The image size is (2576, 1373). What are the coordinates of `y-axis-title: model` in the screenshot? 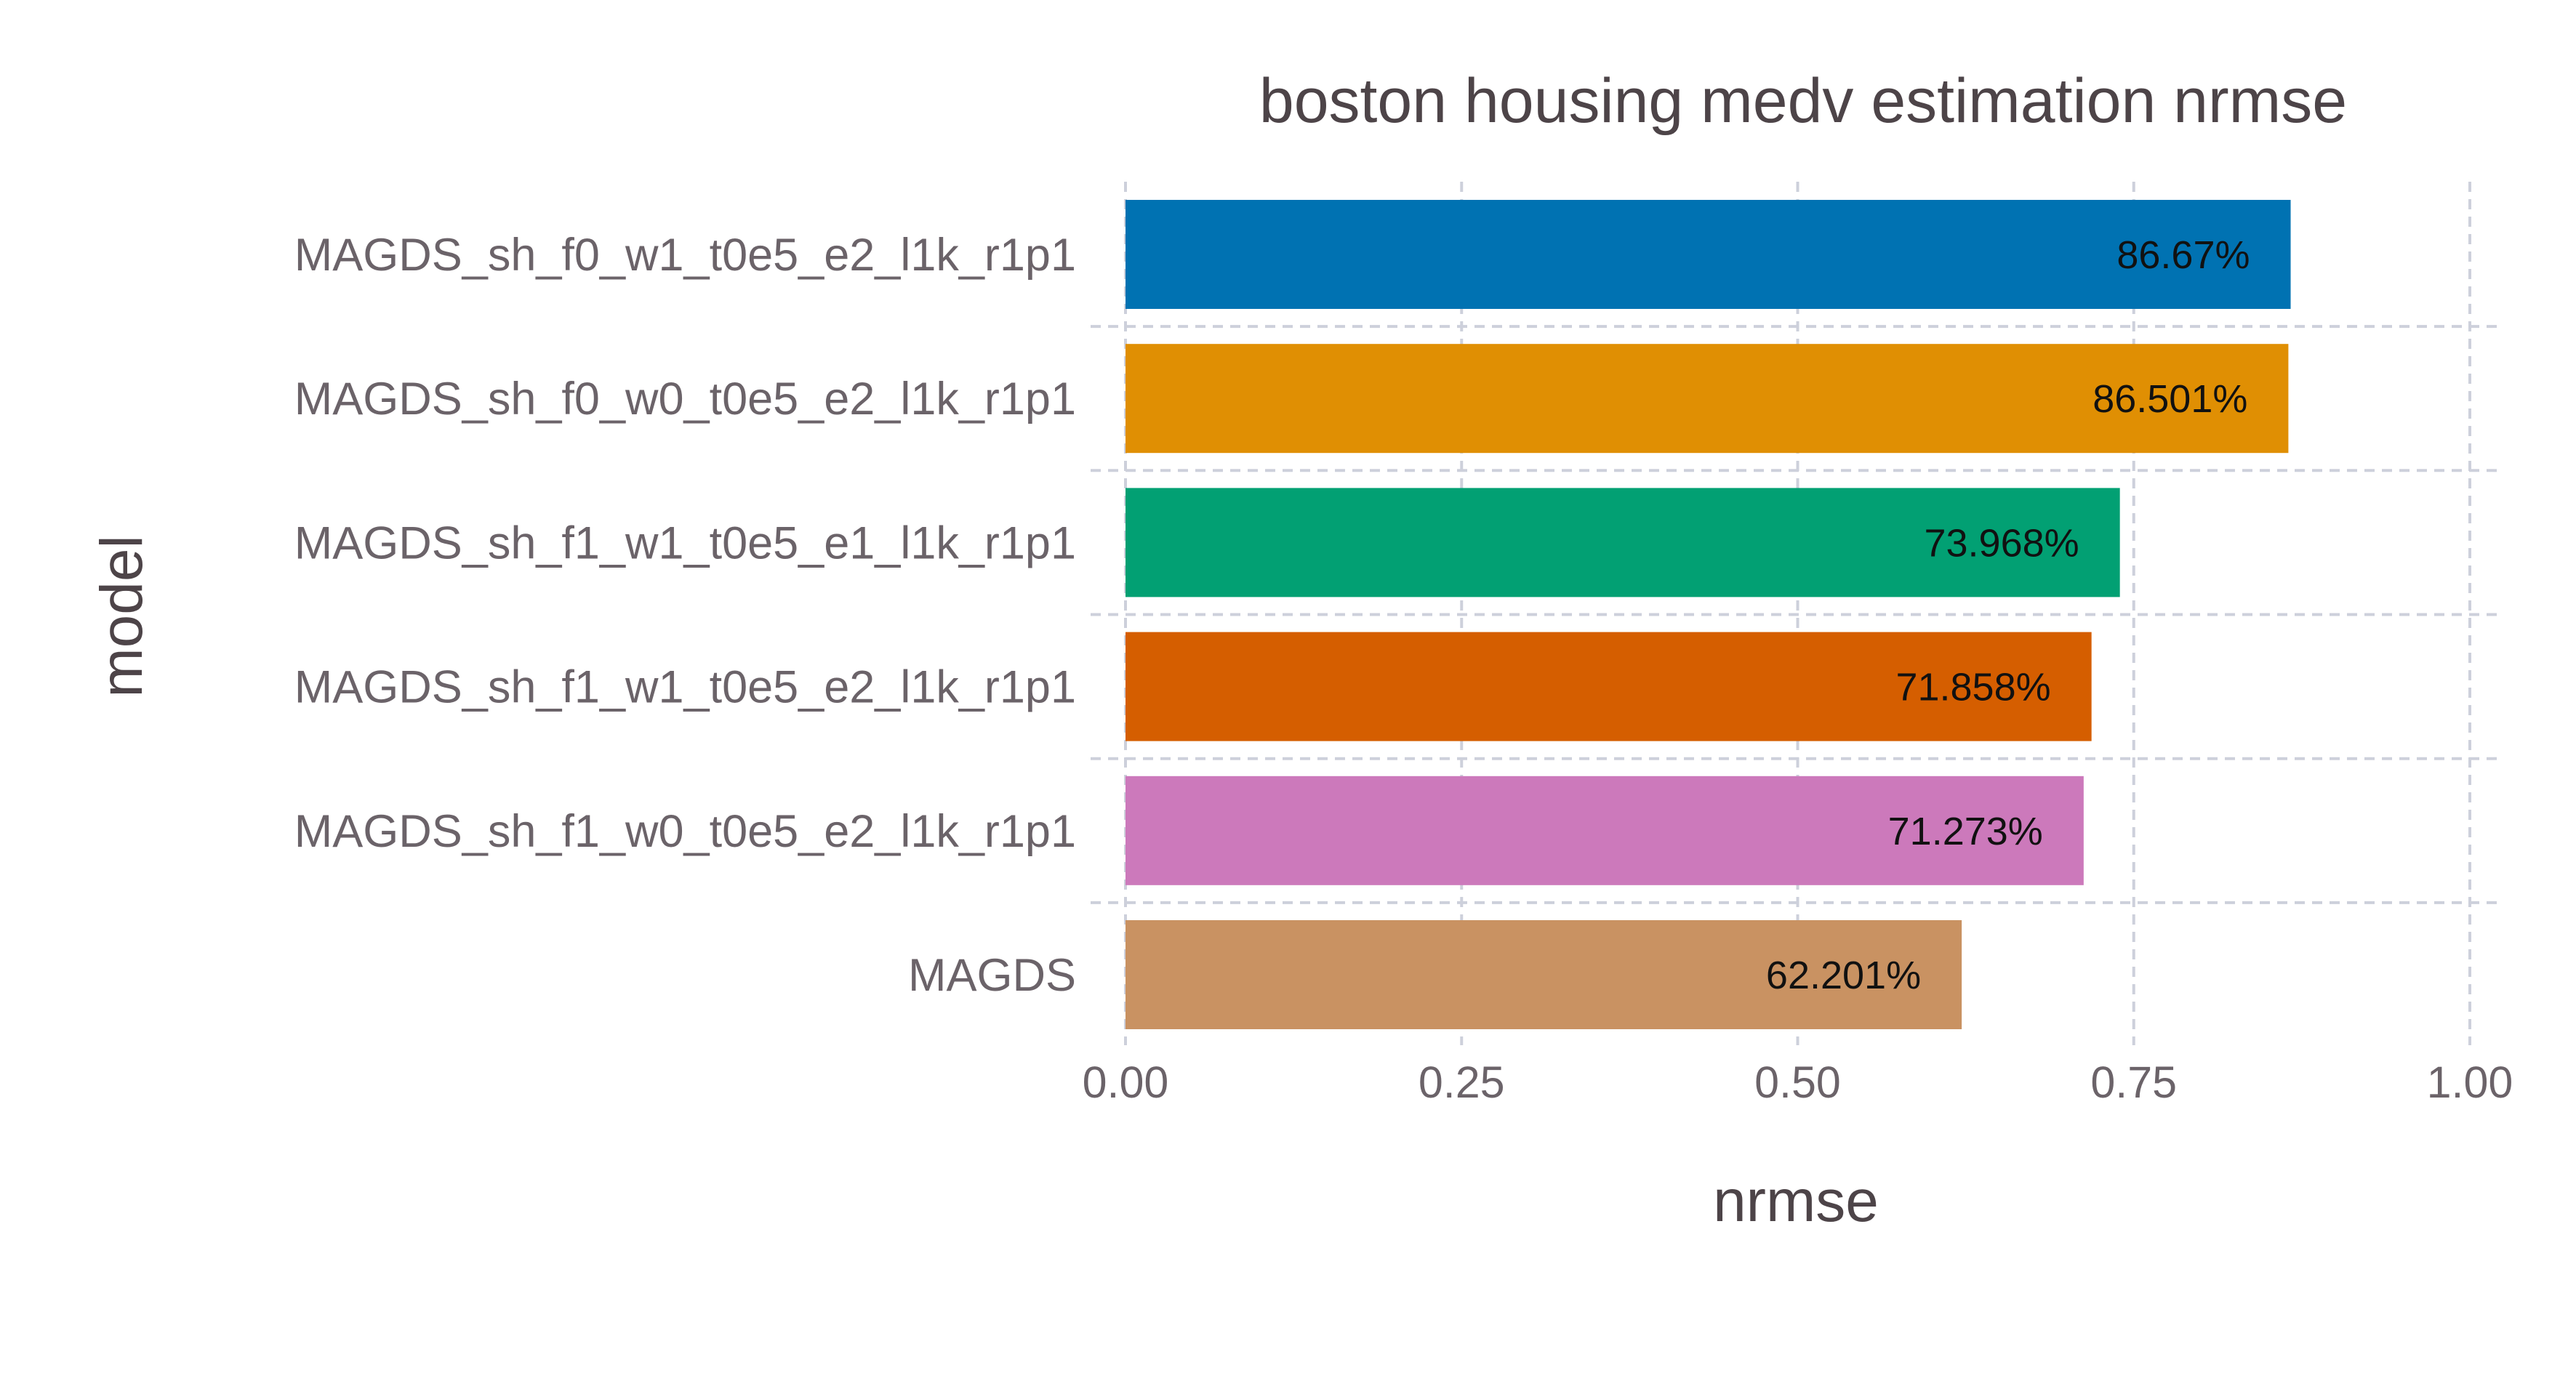 It's located at (122, 616).